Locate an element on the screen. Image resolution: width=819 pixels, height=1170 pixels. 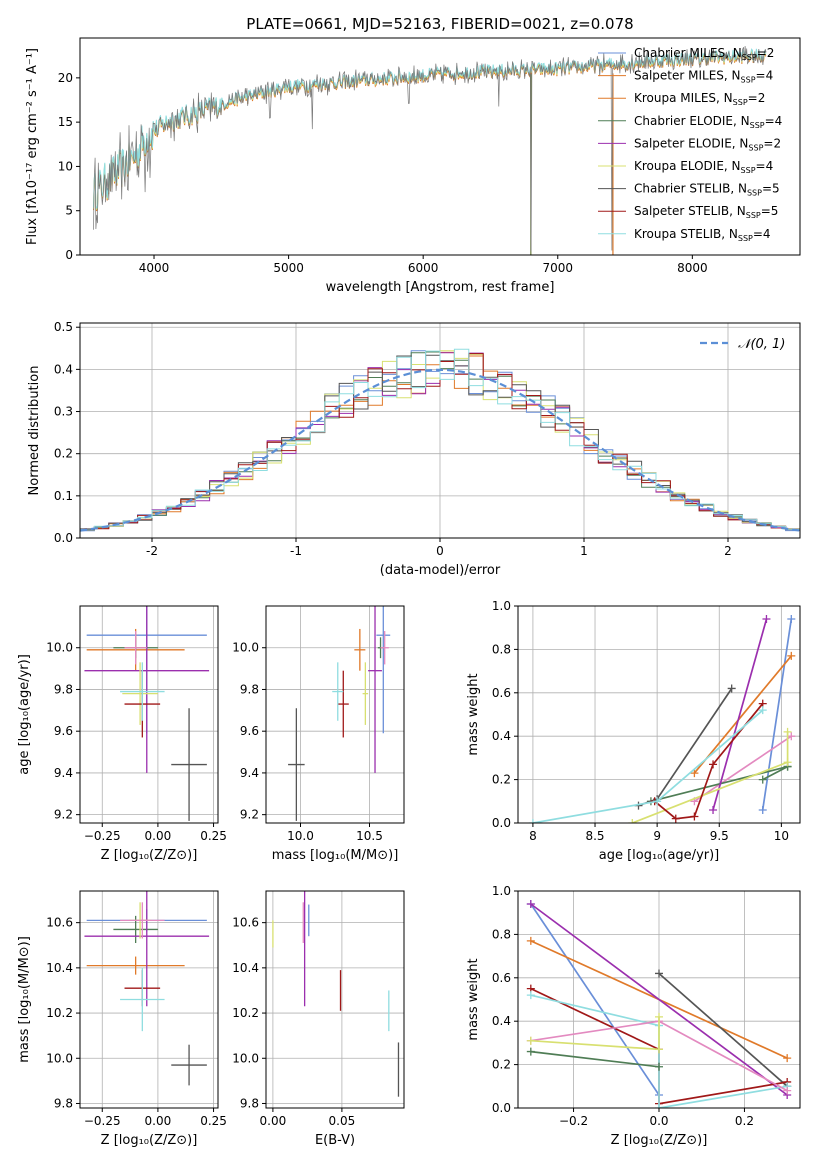
x-tick-label: 2 is located at coordinates (728, 551).